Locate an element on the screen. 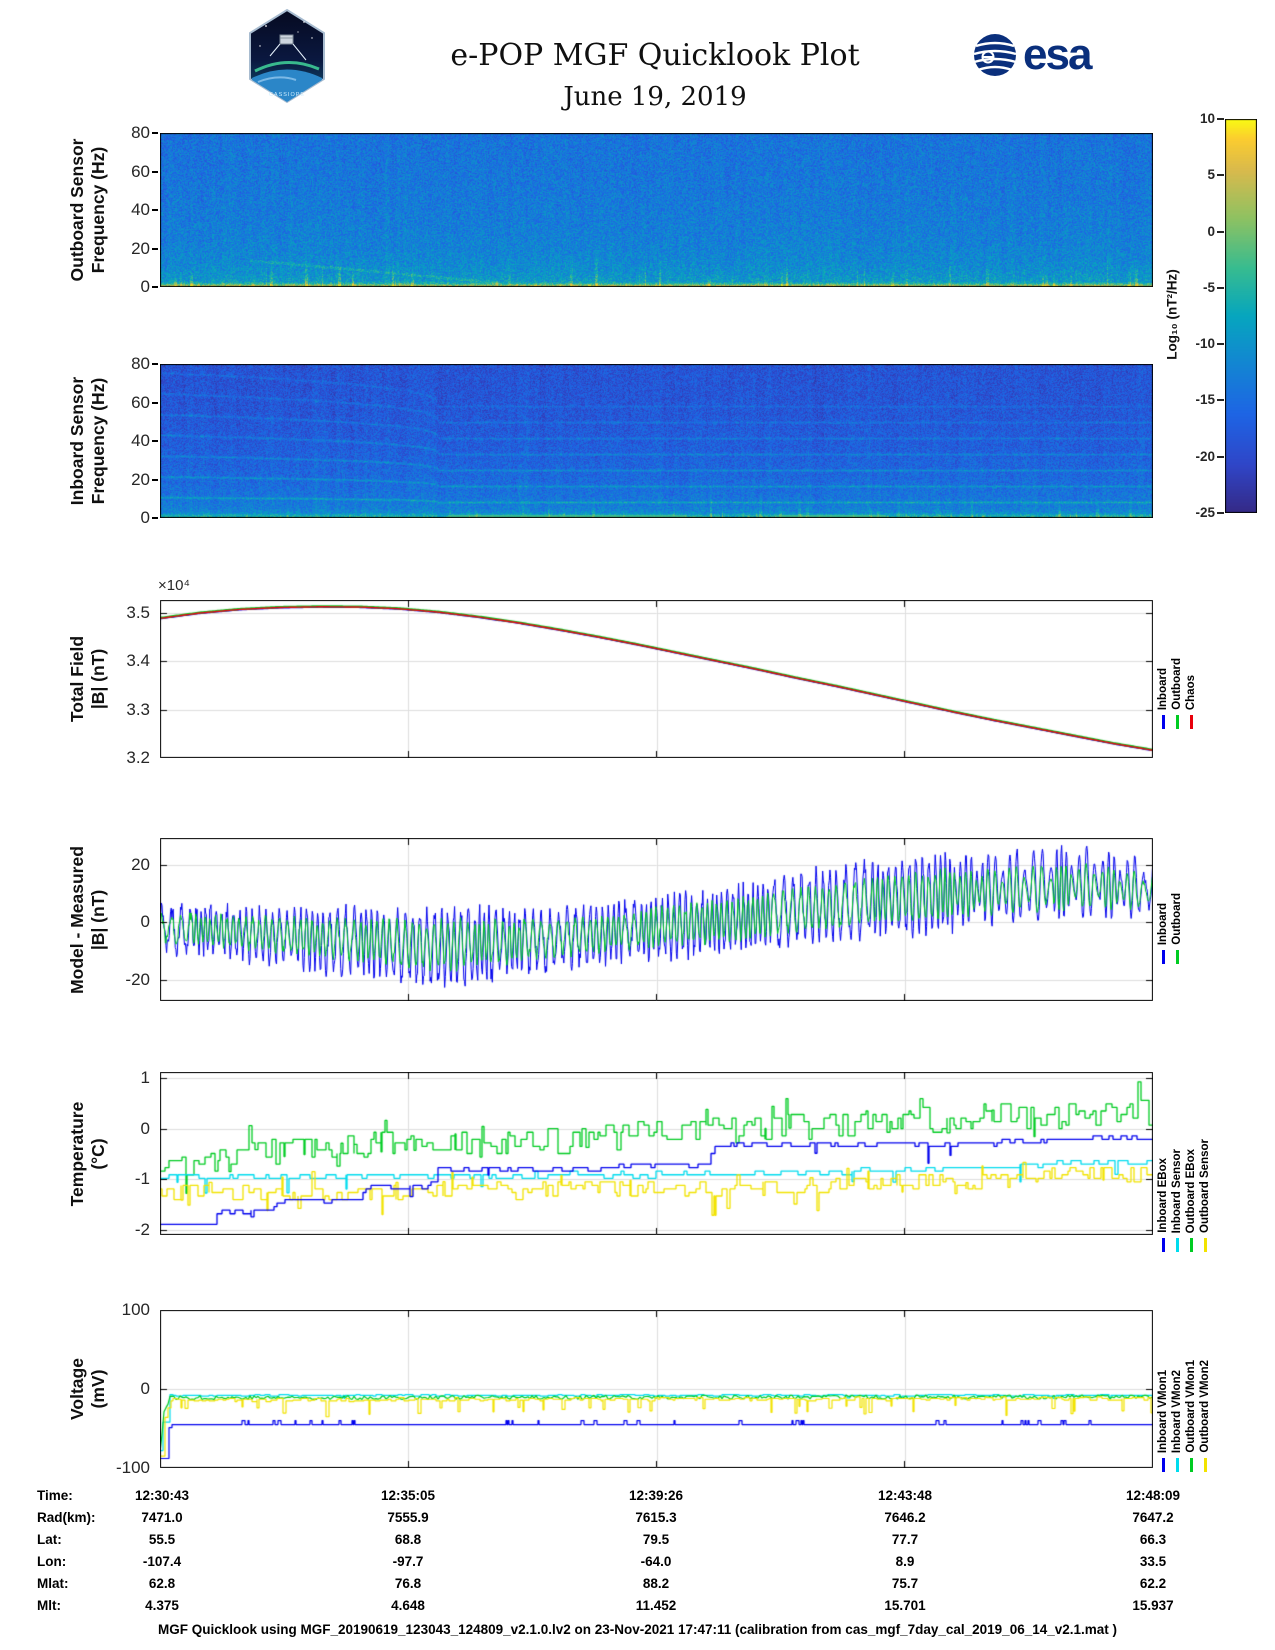 Image resolution: width=1275 pixels, height=1650 pixels. colorbar-canvas is located at coordinates (1241, 316).